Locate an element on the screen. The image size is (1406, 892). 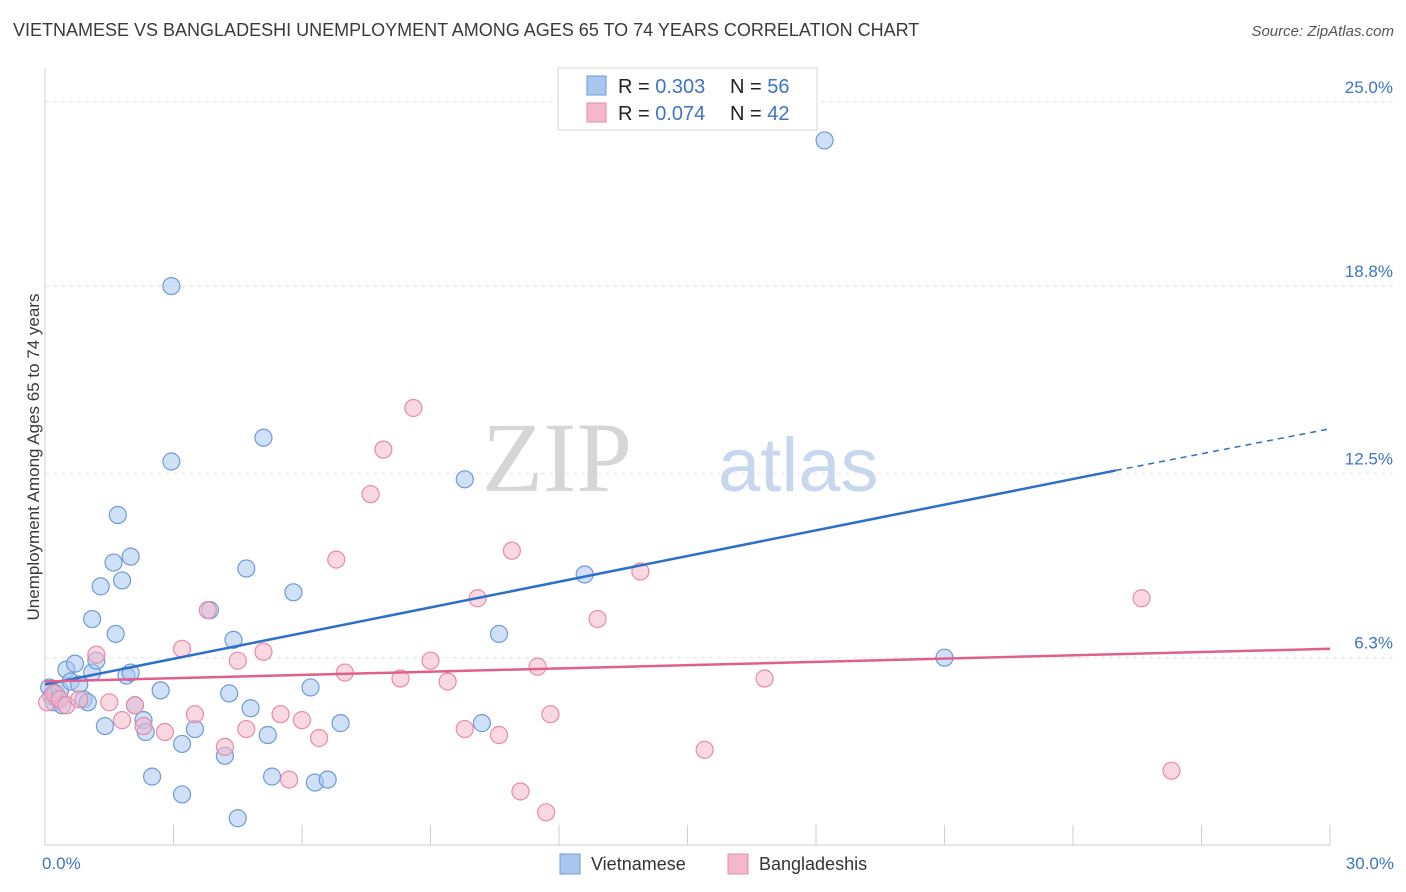
y-tick-label: 25.0% is located at coordinates (1369, 87).